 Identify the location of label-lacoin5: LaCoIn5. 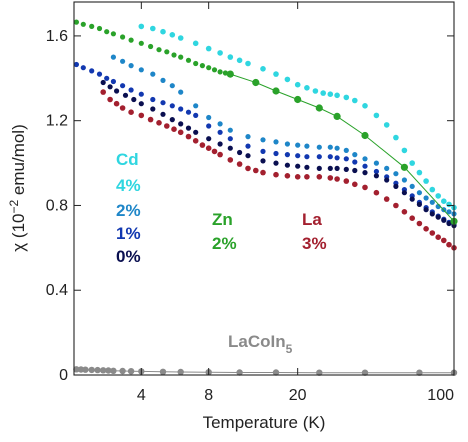
(260, 344).